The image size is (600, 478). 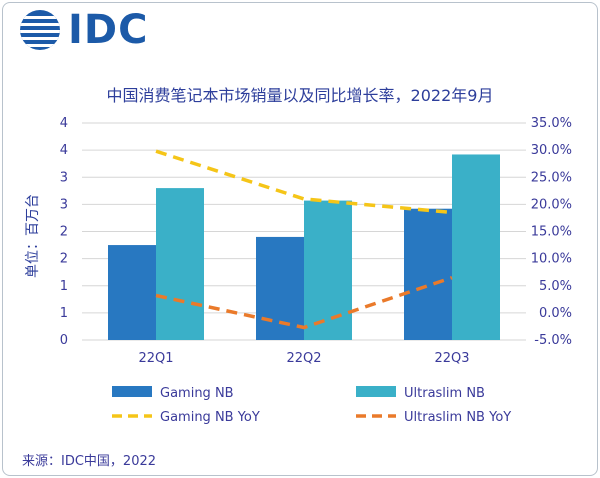 I want to click on y-right-tick-label: 0.0%, so click(x=555, y=313).